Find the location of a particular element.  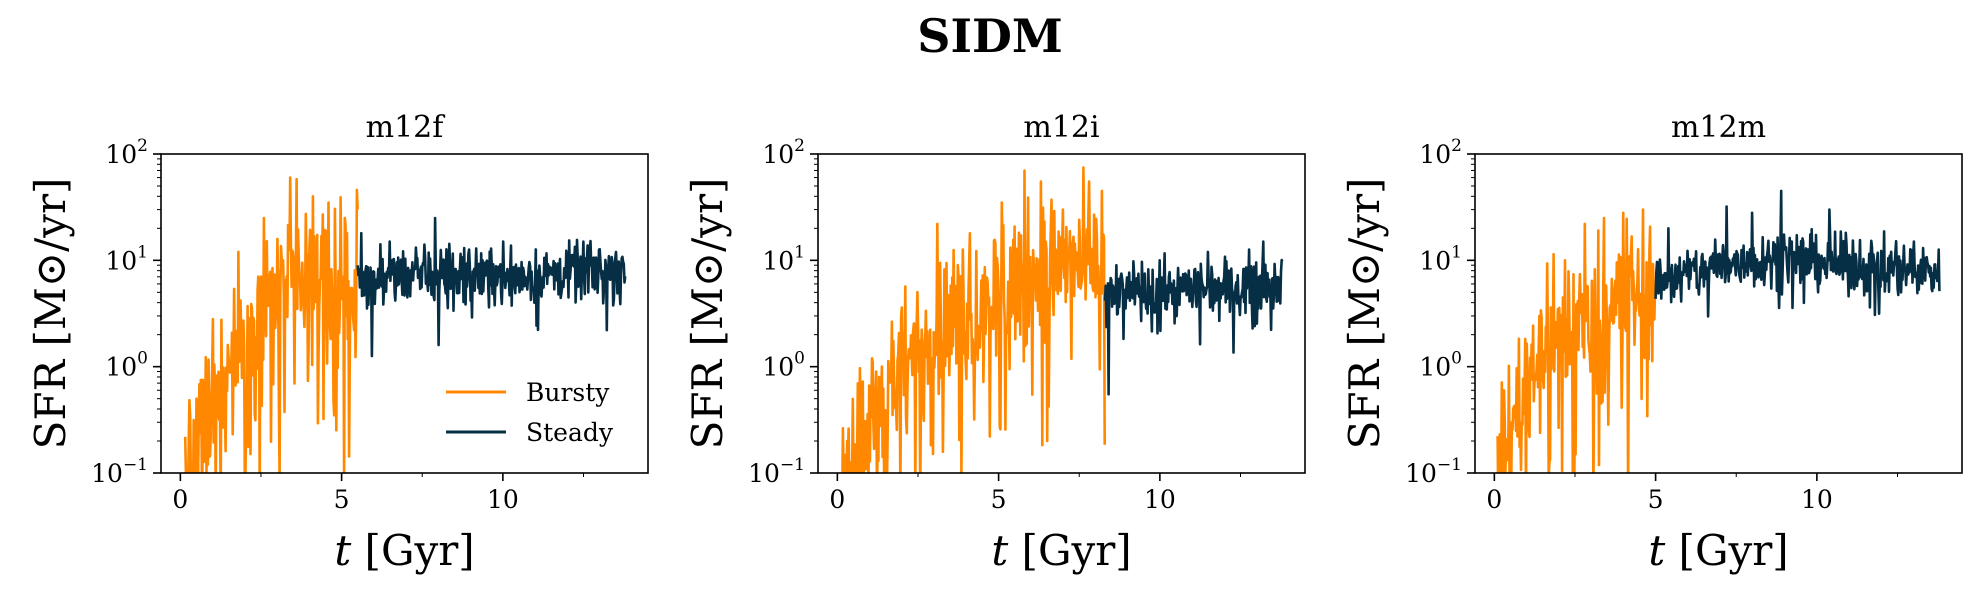

panel-title: m12i is located at coordinates (1061, 127).